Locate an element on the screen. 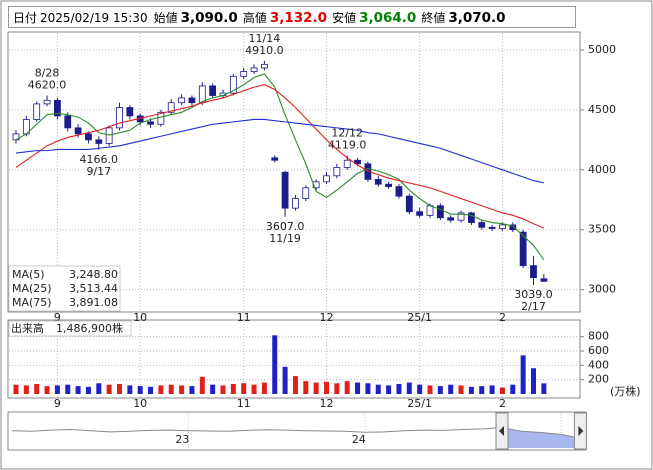 Image resolution: width=653 pixels, height=470 pixels. nav-selection-area is located at coordinates (541, 437).